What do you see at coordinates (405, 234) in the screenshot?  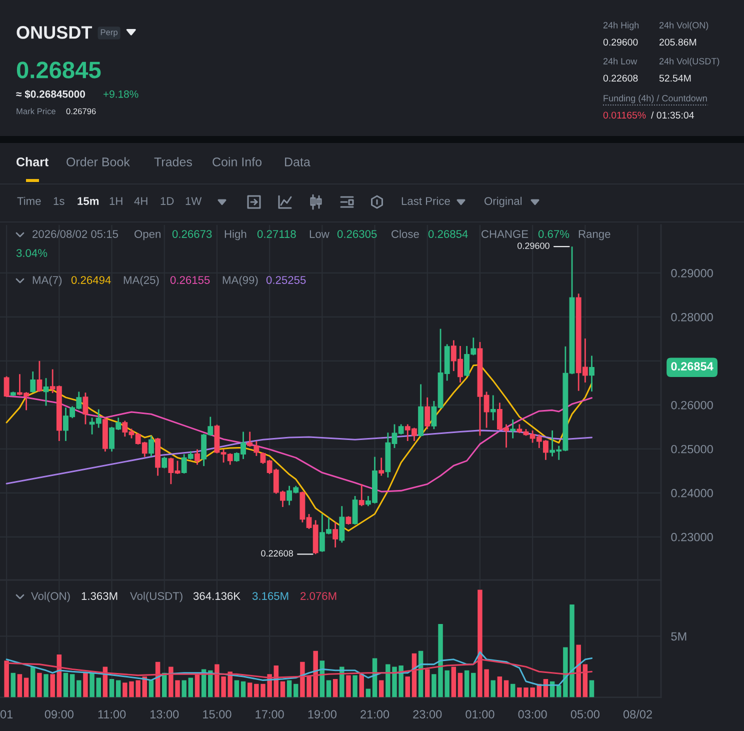 I see `annotation: Close` at bounding box center [405, 234].